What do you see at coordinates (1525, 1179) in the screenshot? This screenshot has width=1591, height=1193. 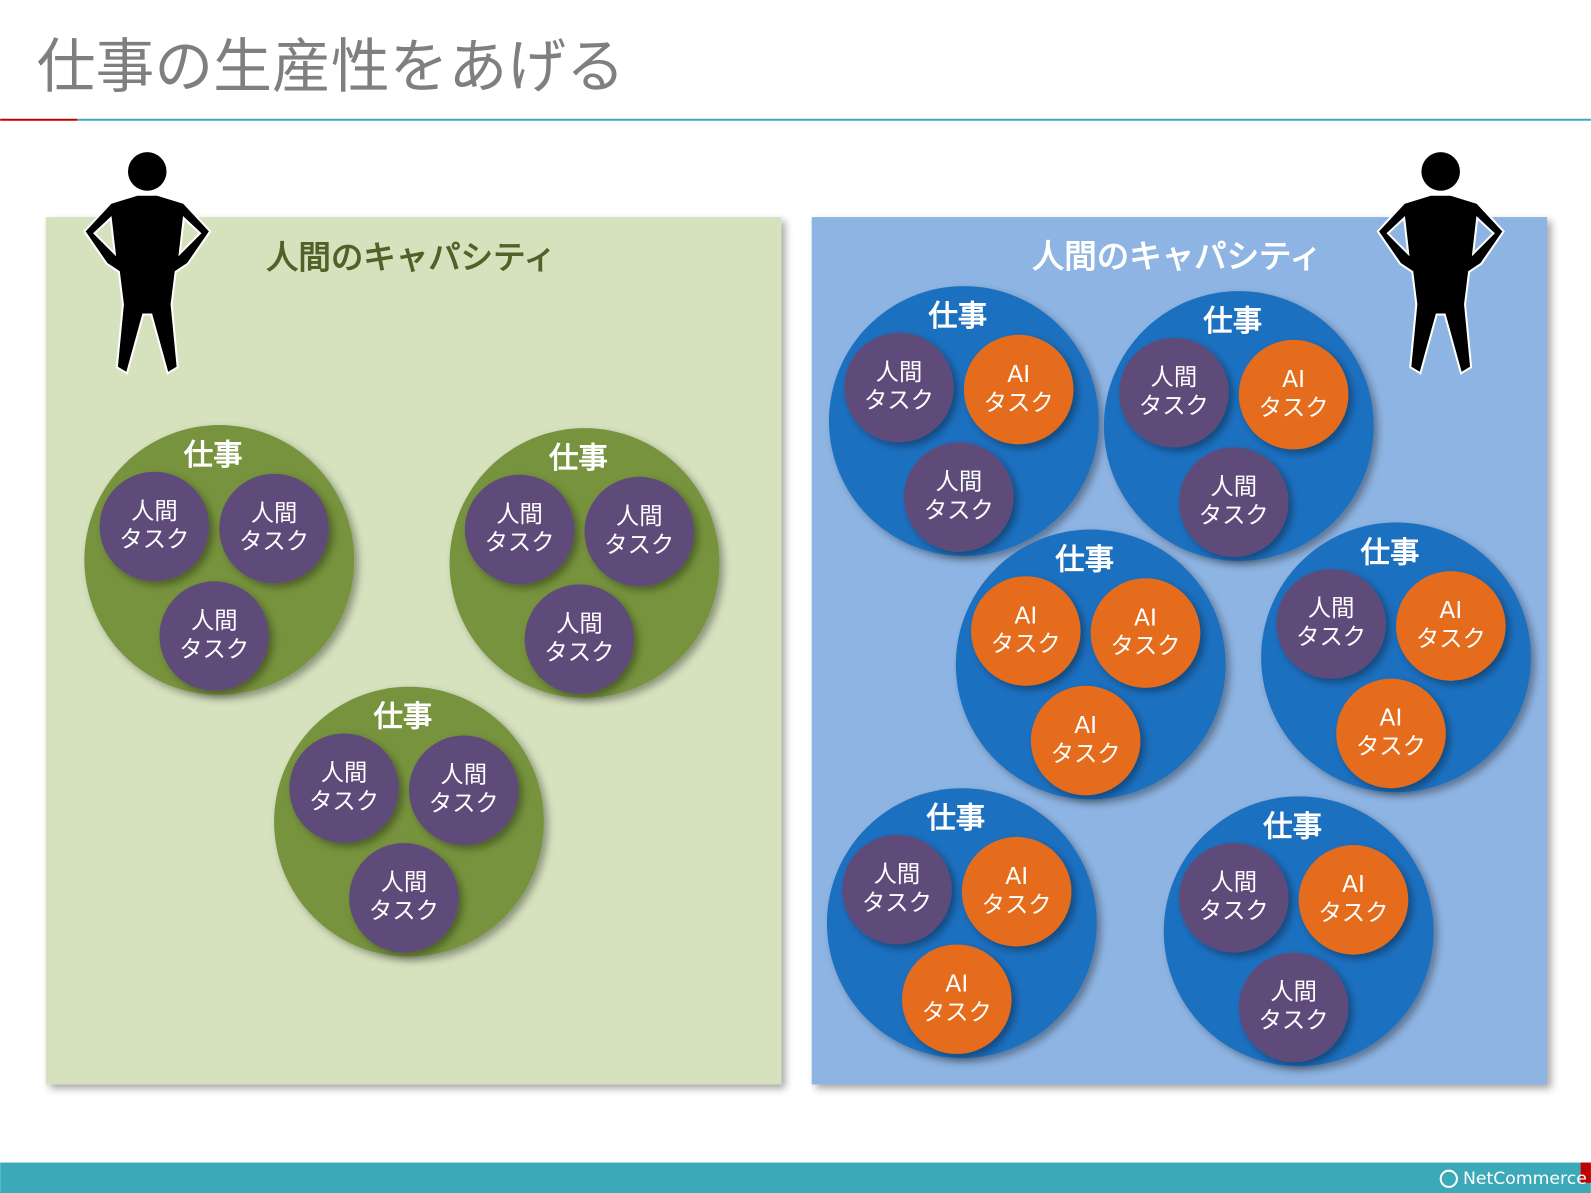 I see `footer-logo: NetCommerce` at bounding box center [1525, 1179].